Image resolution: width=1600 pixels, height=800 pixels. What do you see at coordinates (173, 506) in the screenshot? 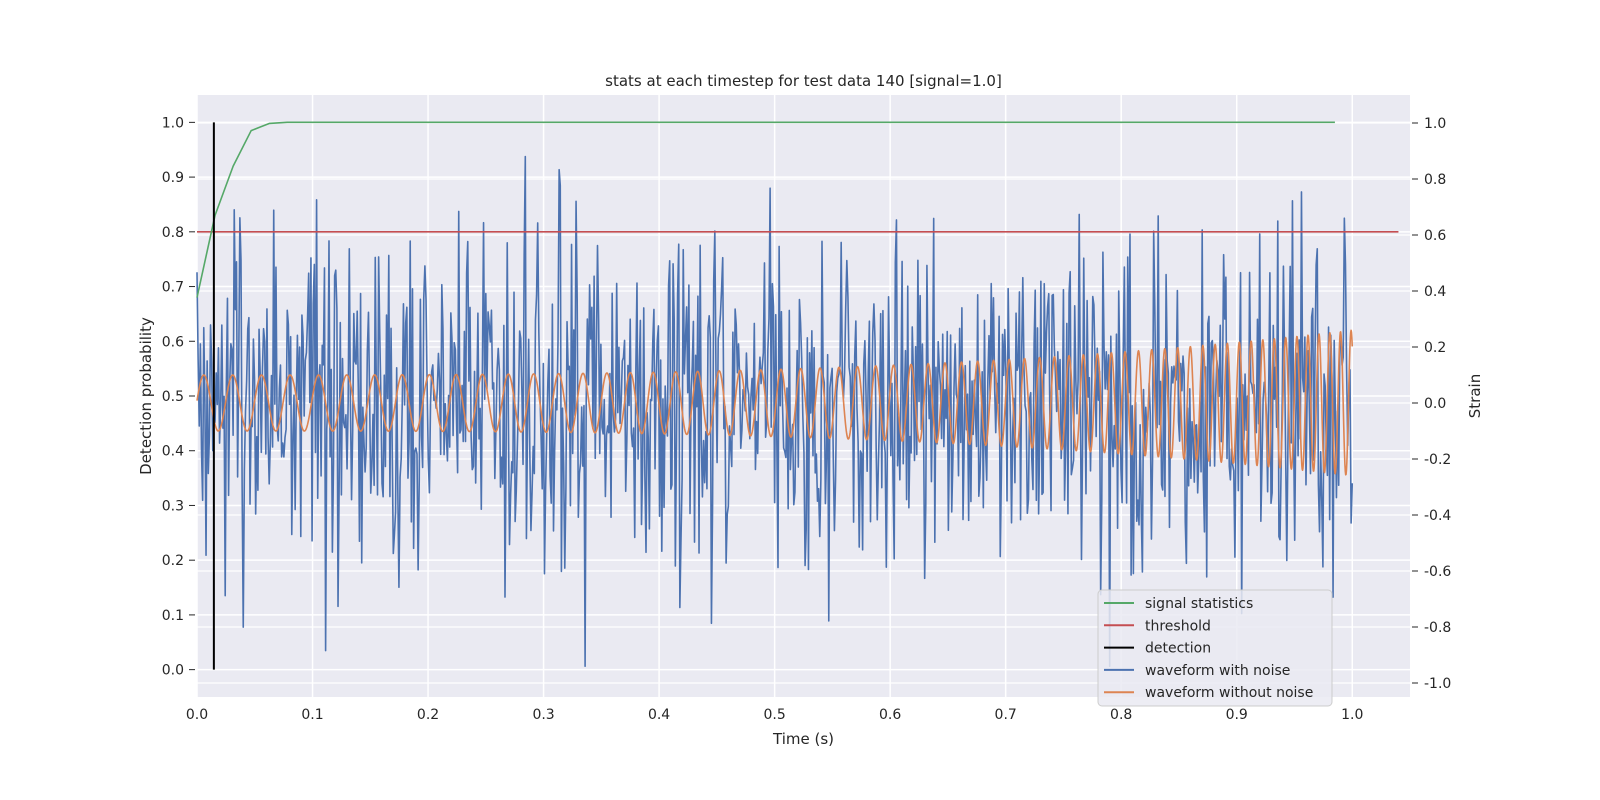
I see `y-left-tick-label: 0.3` at bounding box center [173, 506].